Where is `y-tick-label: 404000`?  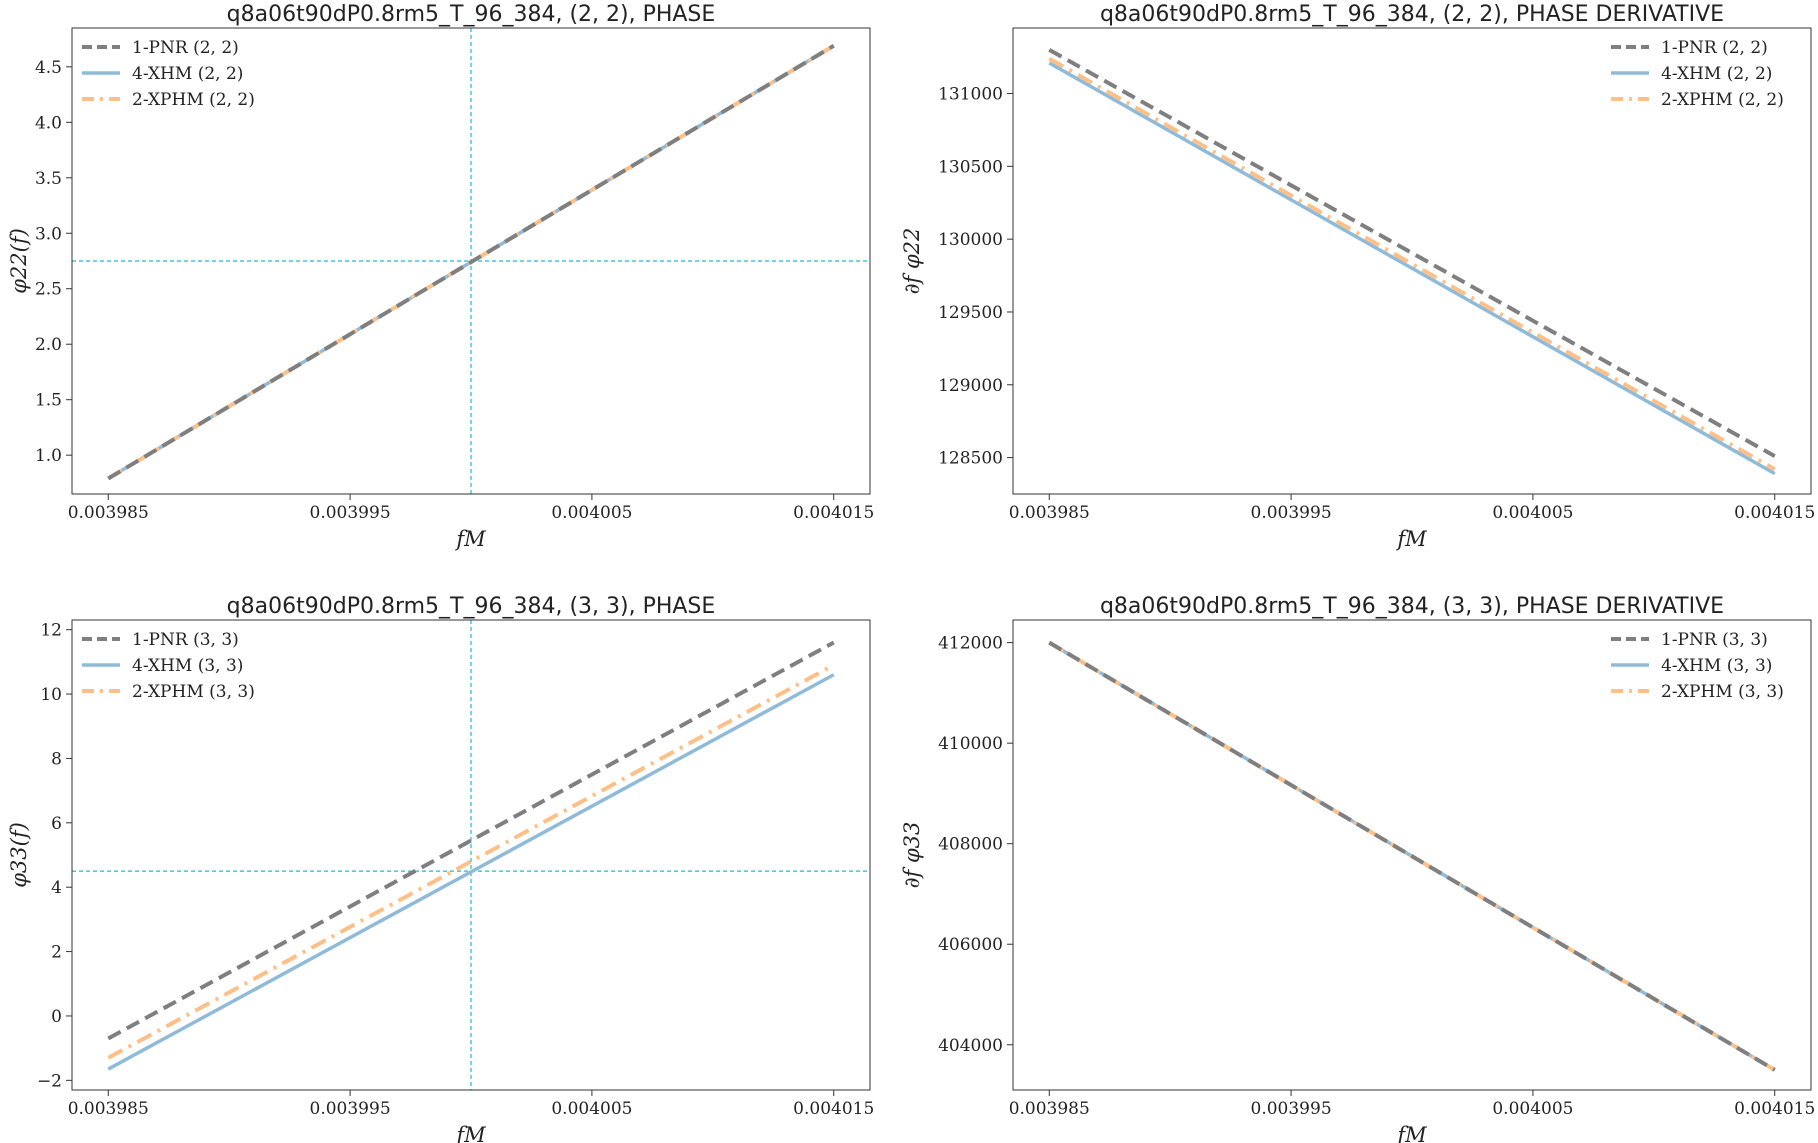
y-tick-label: 404000 is located at coordinates (970, 1046).